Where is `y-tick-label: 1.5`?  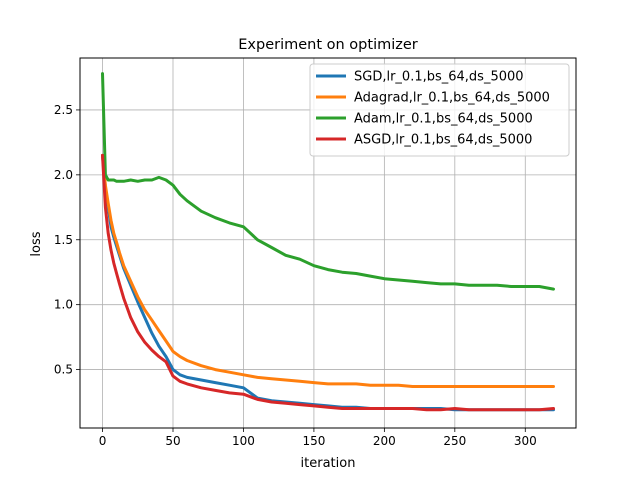
y-tick-label: 1.5 is located at coordinates (63, 240).